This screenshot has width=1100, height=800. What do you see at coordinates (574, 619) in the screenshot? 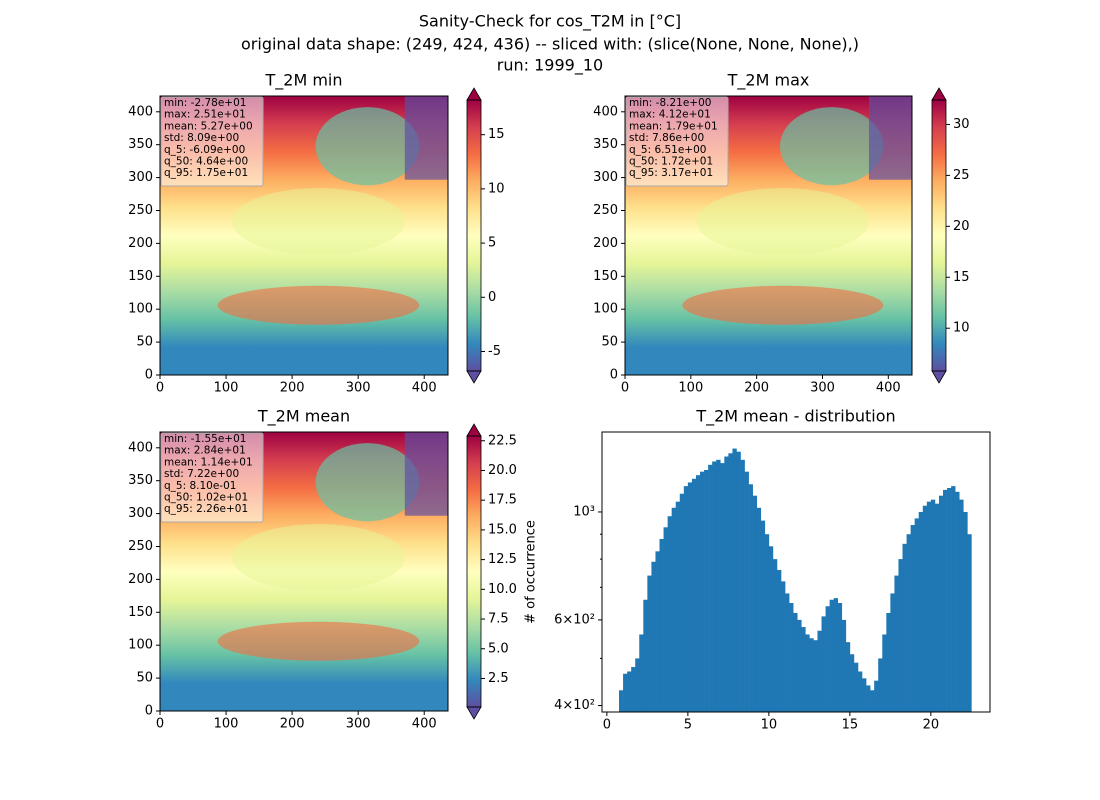
I see `y-tick-label: 6×10²` at bounding box center [574, 619].